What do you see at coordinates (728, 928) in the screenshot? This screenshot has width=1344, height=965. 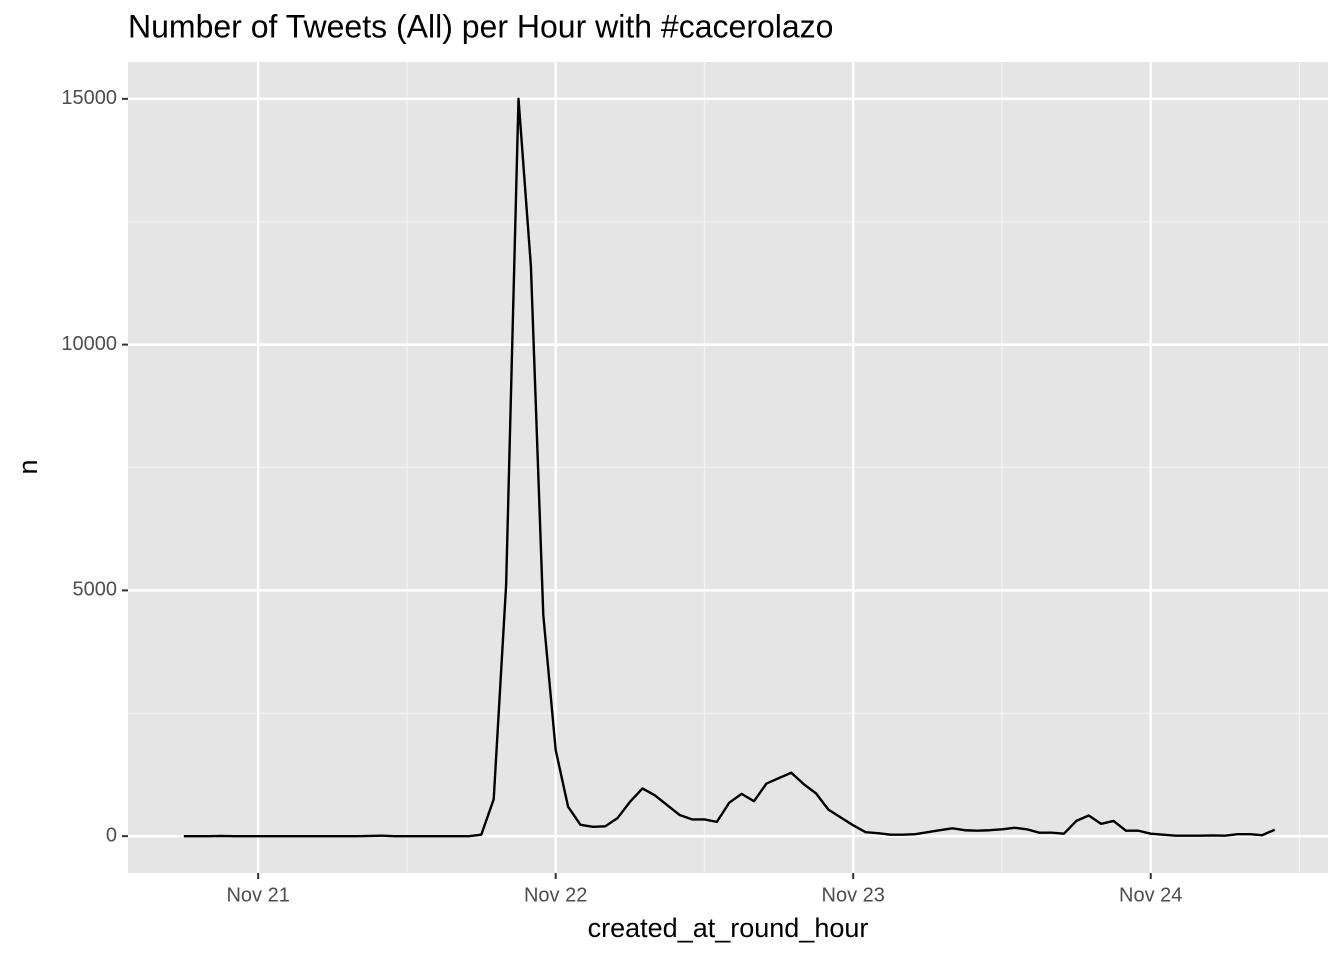 I see `x-axis-label: created_at_round_hour` at bounding box center [728, 928].